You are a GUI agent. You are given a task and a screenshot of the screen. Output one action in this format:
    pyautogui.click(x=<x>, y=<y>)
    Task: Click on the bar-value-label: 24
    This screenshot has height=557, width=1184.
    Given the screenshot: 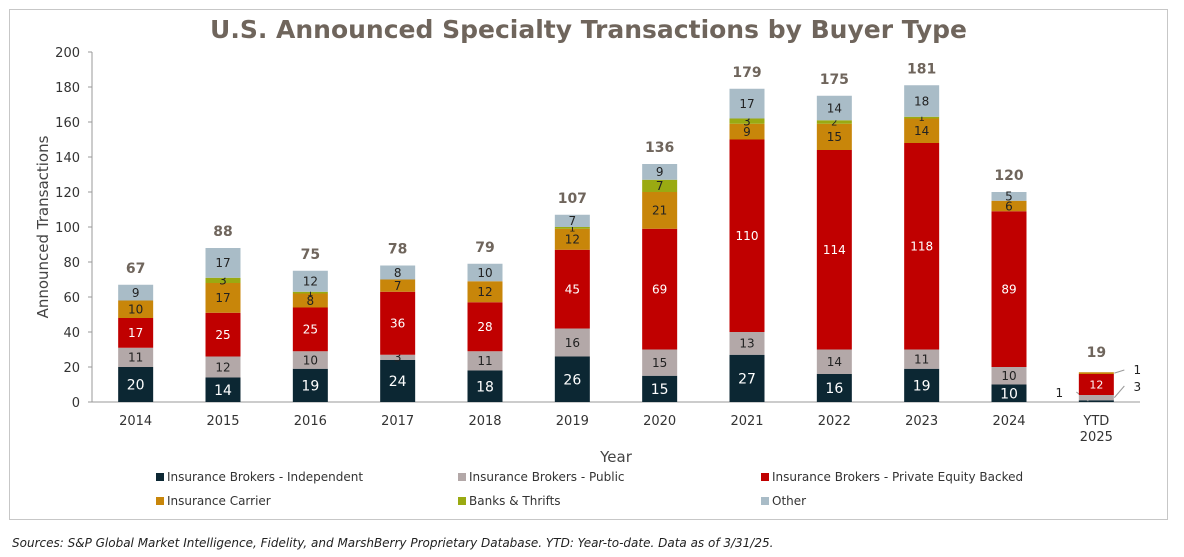 What is the action you would take?
    pyautogui.click(x=398, y=382)
    